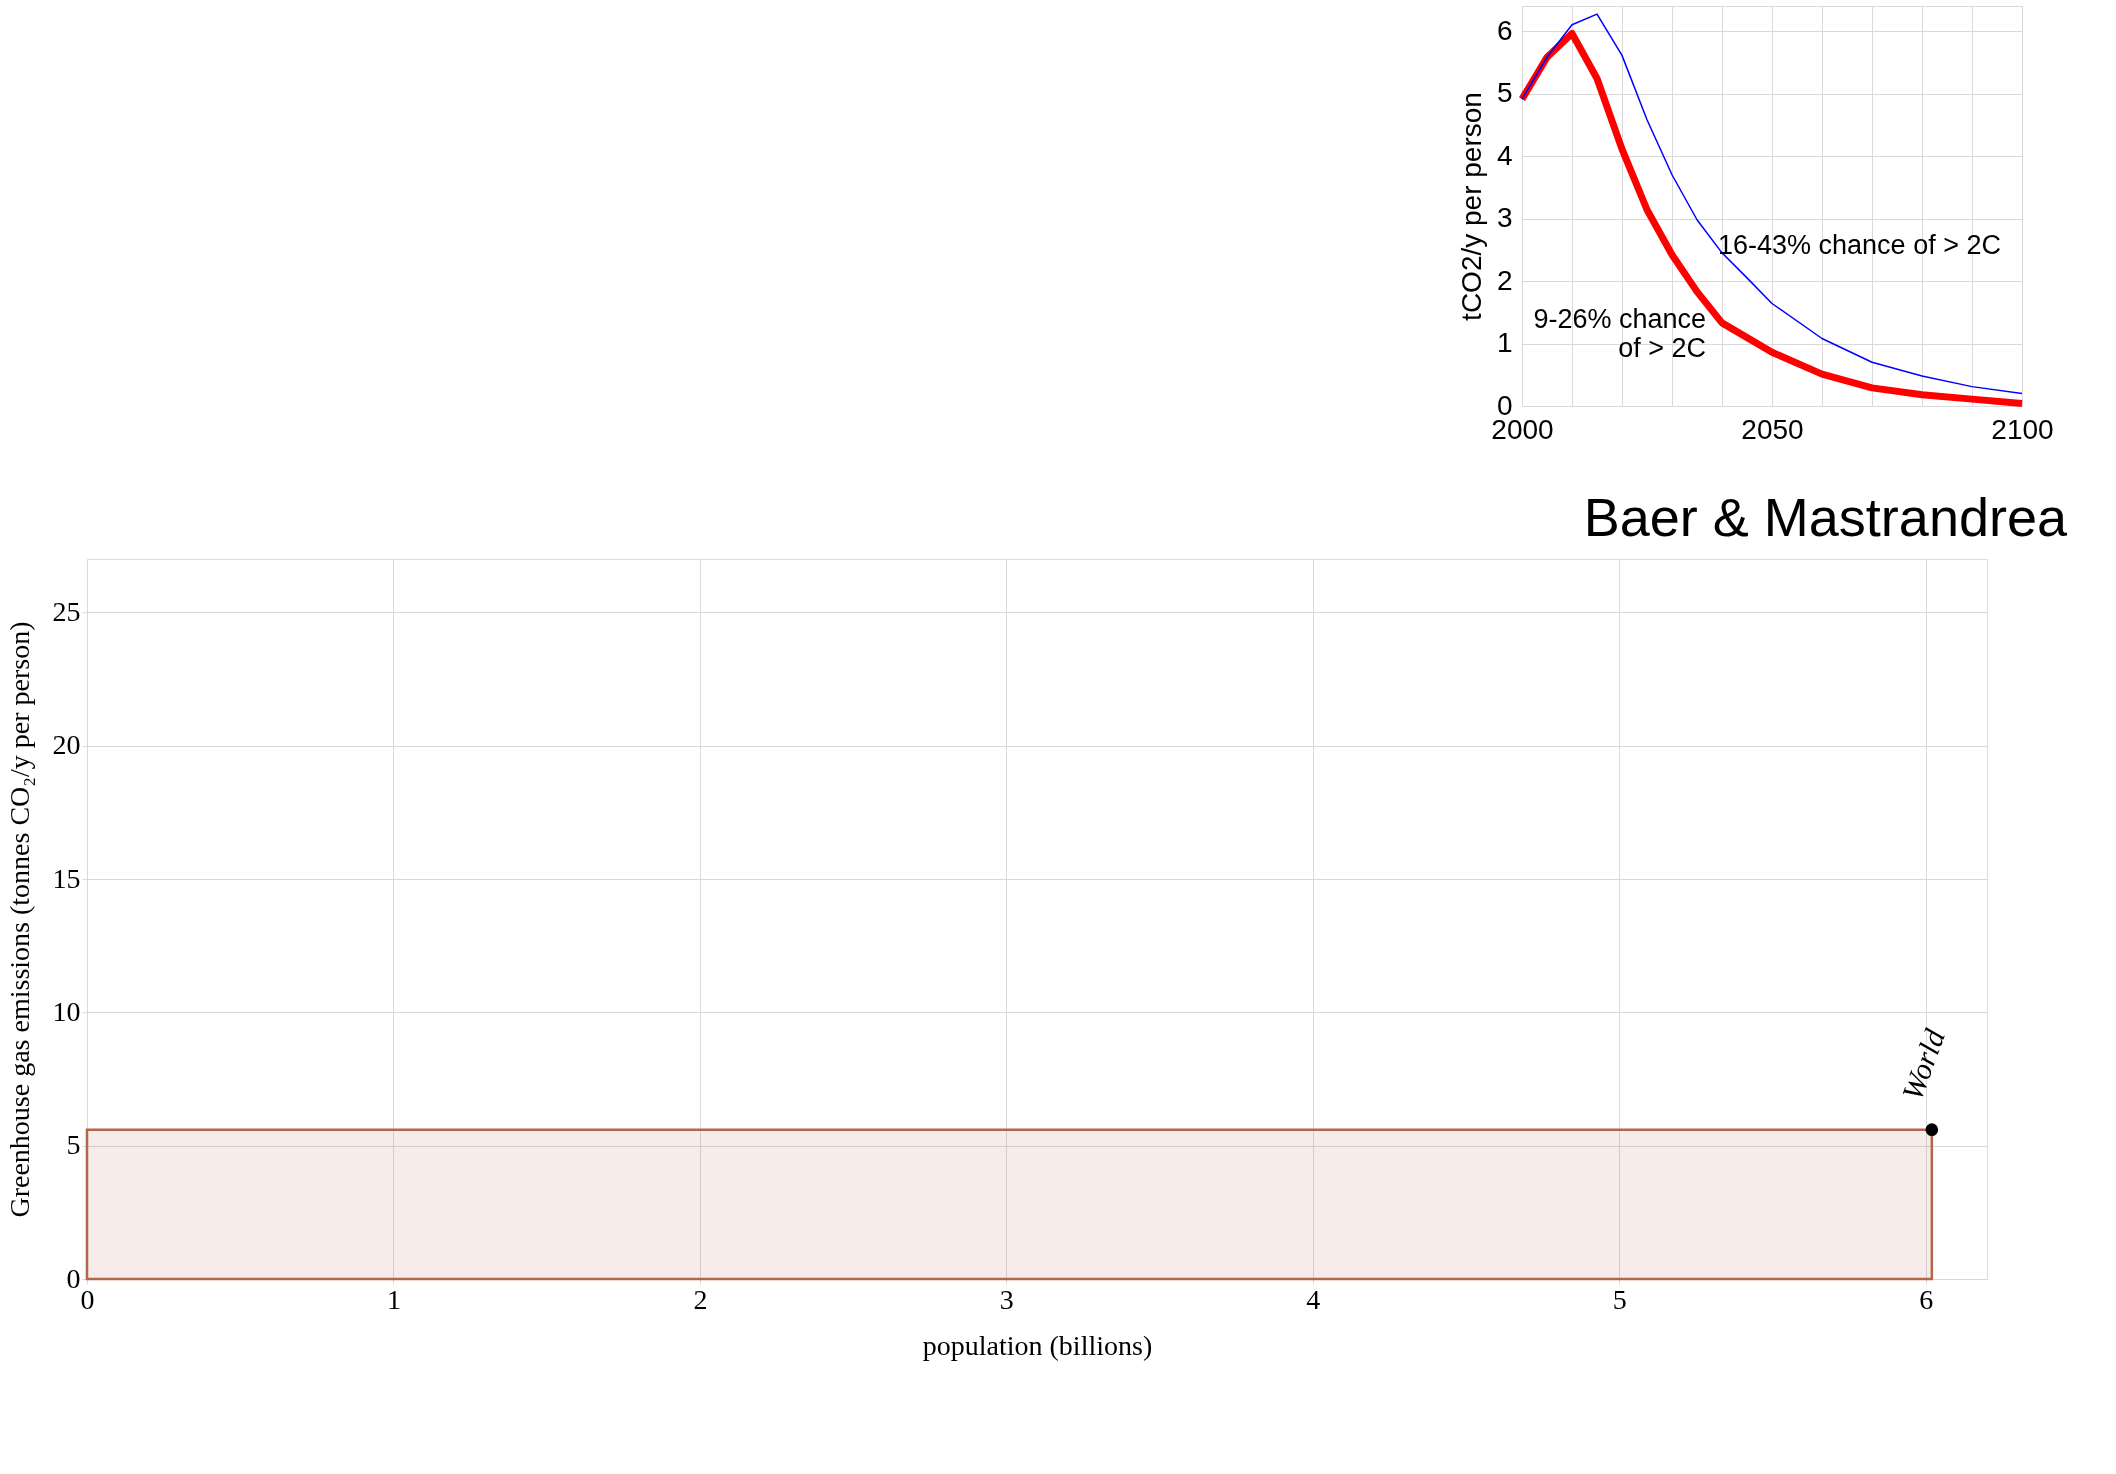 This screenshot has height=1474, width=2116. Describe the element at coordinates (1825, 517) in the screenshot. I see `text: Baer & Mastrandrea` at that location.